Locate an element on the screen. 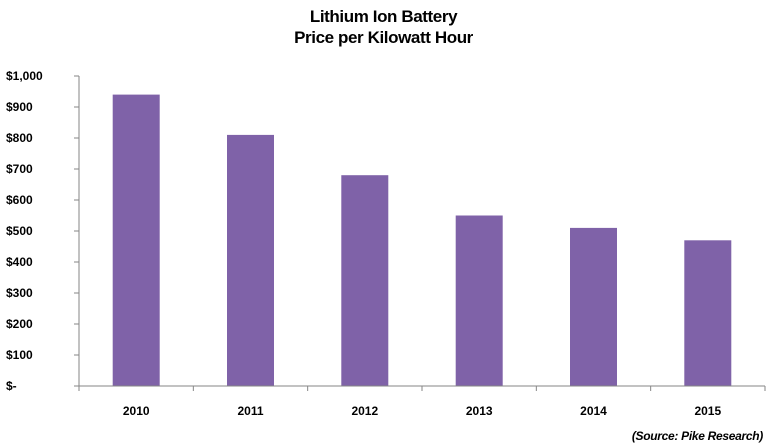 The image size is (767, 447). chart-title-line-1: Lithium Ion Battery is located at coordinates (383, 16).